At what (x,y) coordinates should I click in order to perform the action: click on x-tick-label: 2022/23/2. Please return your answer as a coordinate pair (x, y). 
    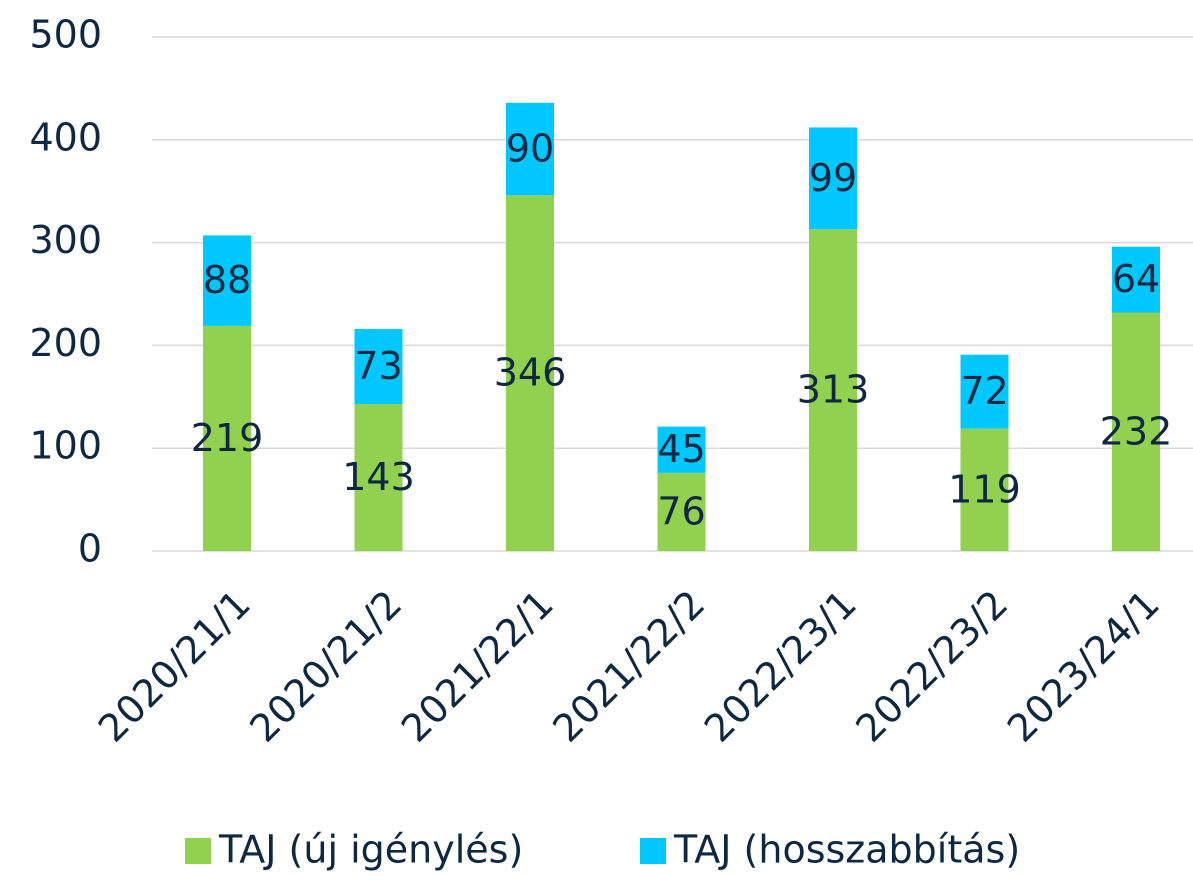
    Looking at the image, I should click on (931, 666).